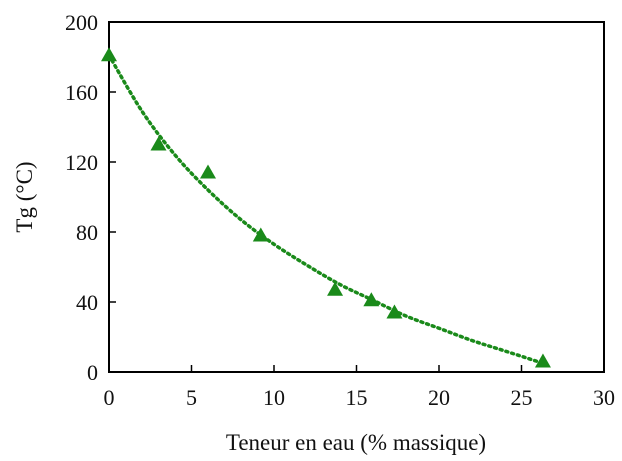  Describe the element at coordinates (81, 92) in the screenshot. I see `y-tick-label: 160` at that location.